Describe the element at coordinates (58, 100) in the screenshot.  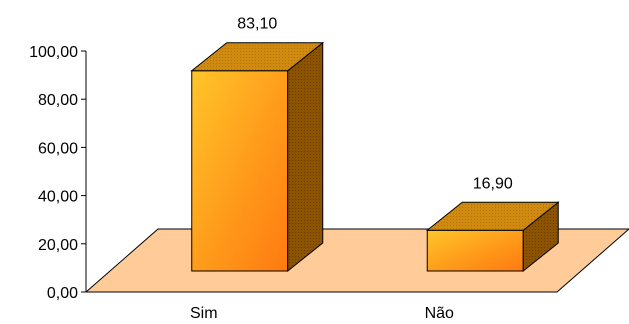
I see `y-tick-label: 80,00` at that location.